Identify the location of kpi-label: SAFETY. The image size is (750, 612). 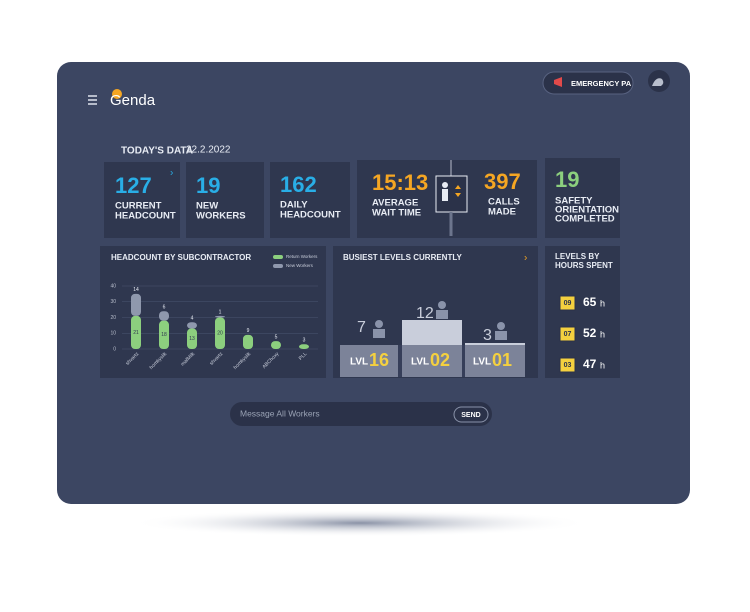
(574, 201).